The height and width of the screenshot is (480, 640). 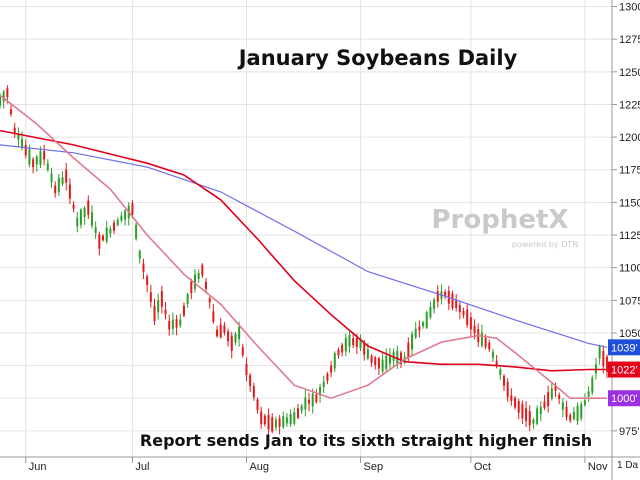 I want to click on y-tick-label: 1050', so click(x=629, y=334).